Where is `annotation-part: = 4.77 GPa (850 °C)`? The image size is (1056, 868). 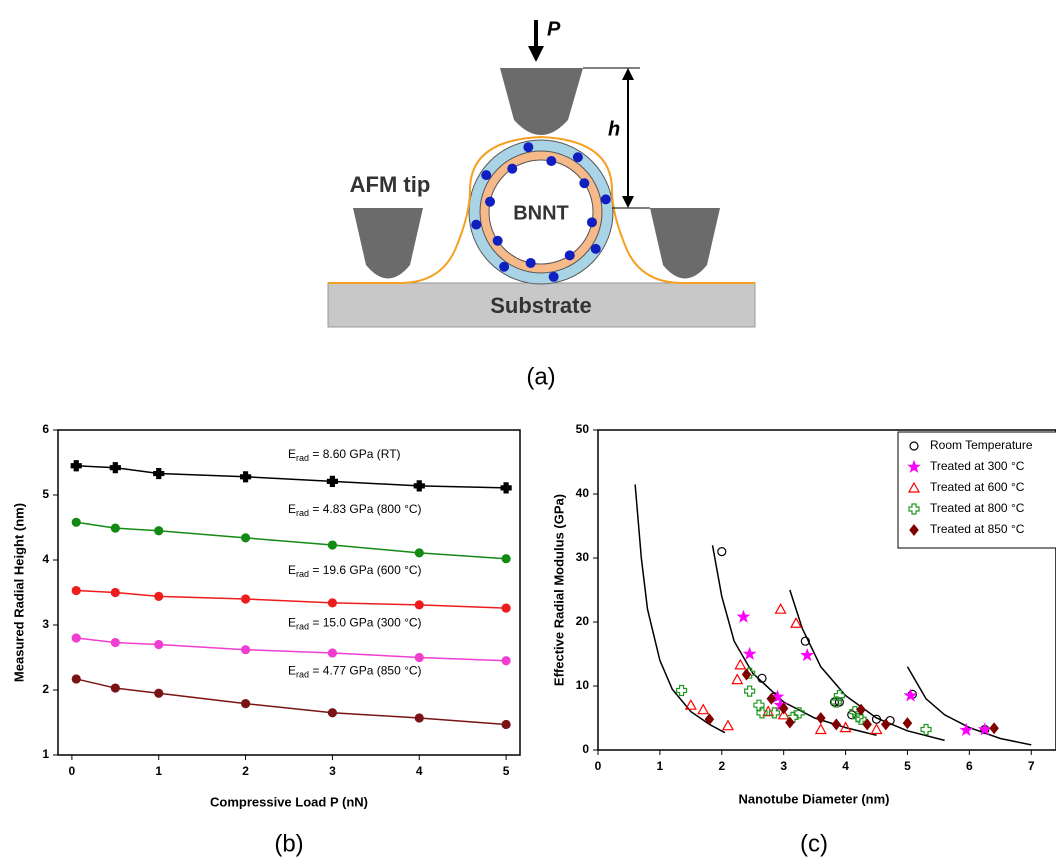 annotation-part: = 4.77 GPa (850 °C) is located at coordinates (365, 671).